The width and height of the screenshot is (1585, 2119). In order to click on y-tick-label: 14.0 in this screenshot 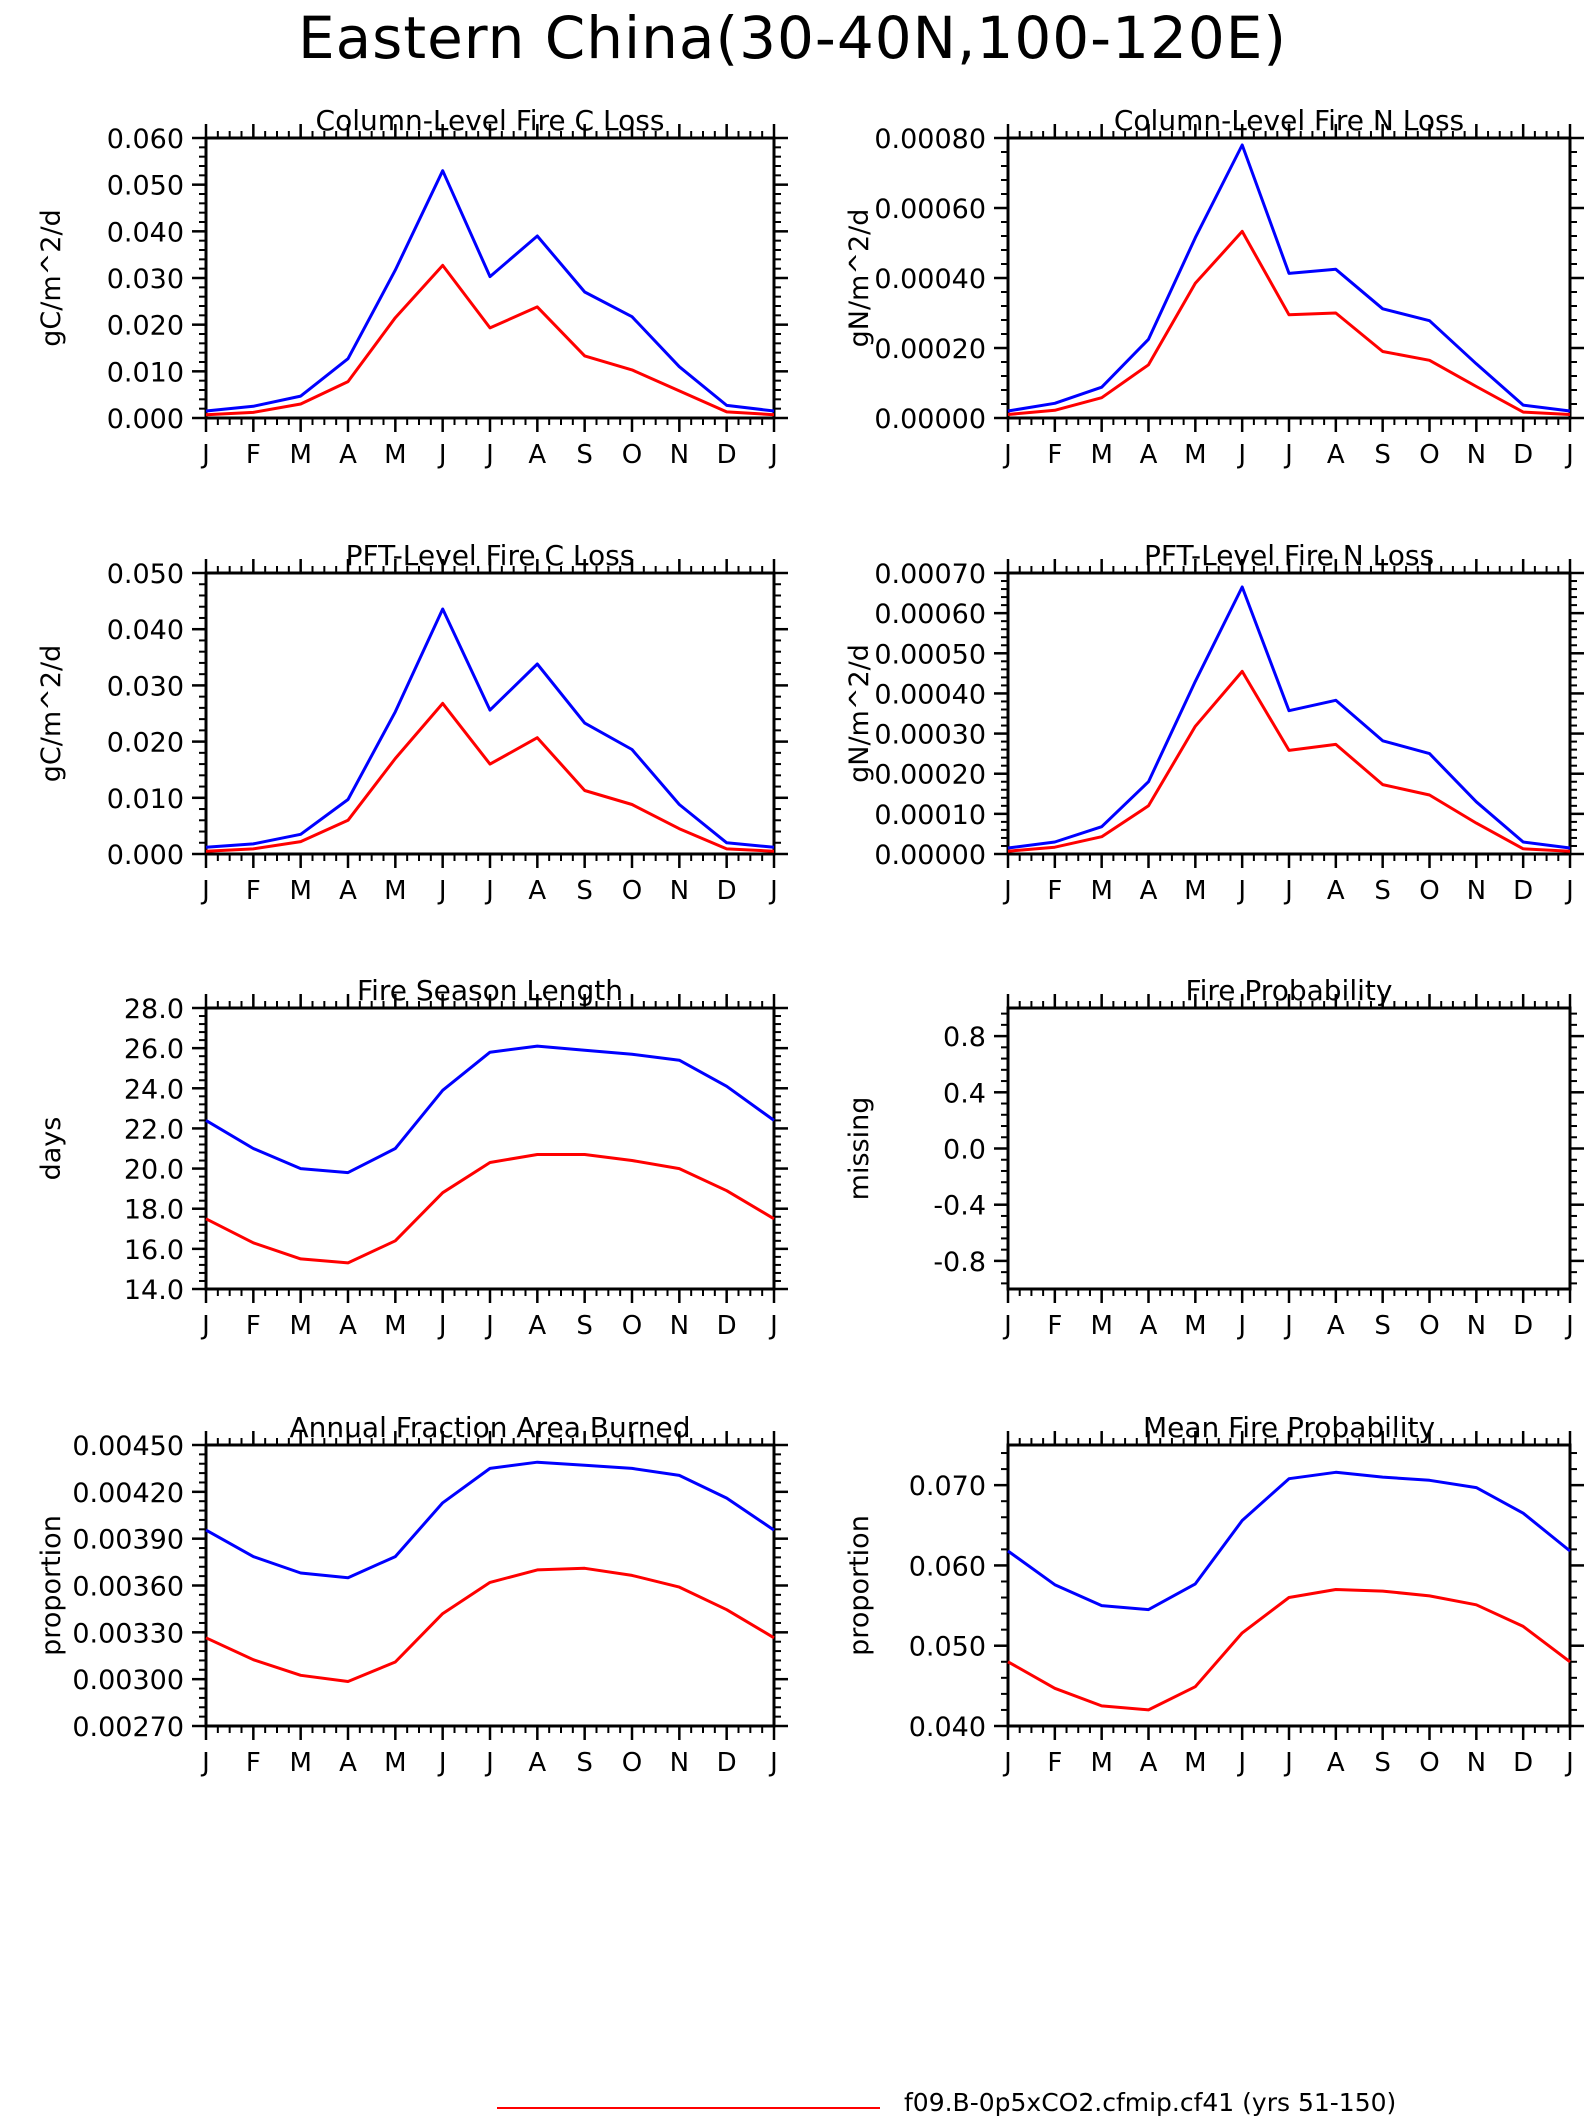, I will do `click(154, 1290)`.